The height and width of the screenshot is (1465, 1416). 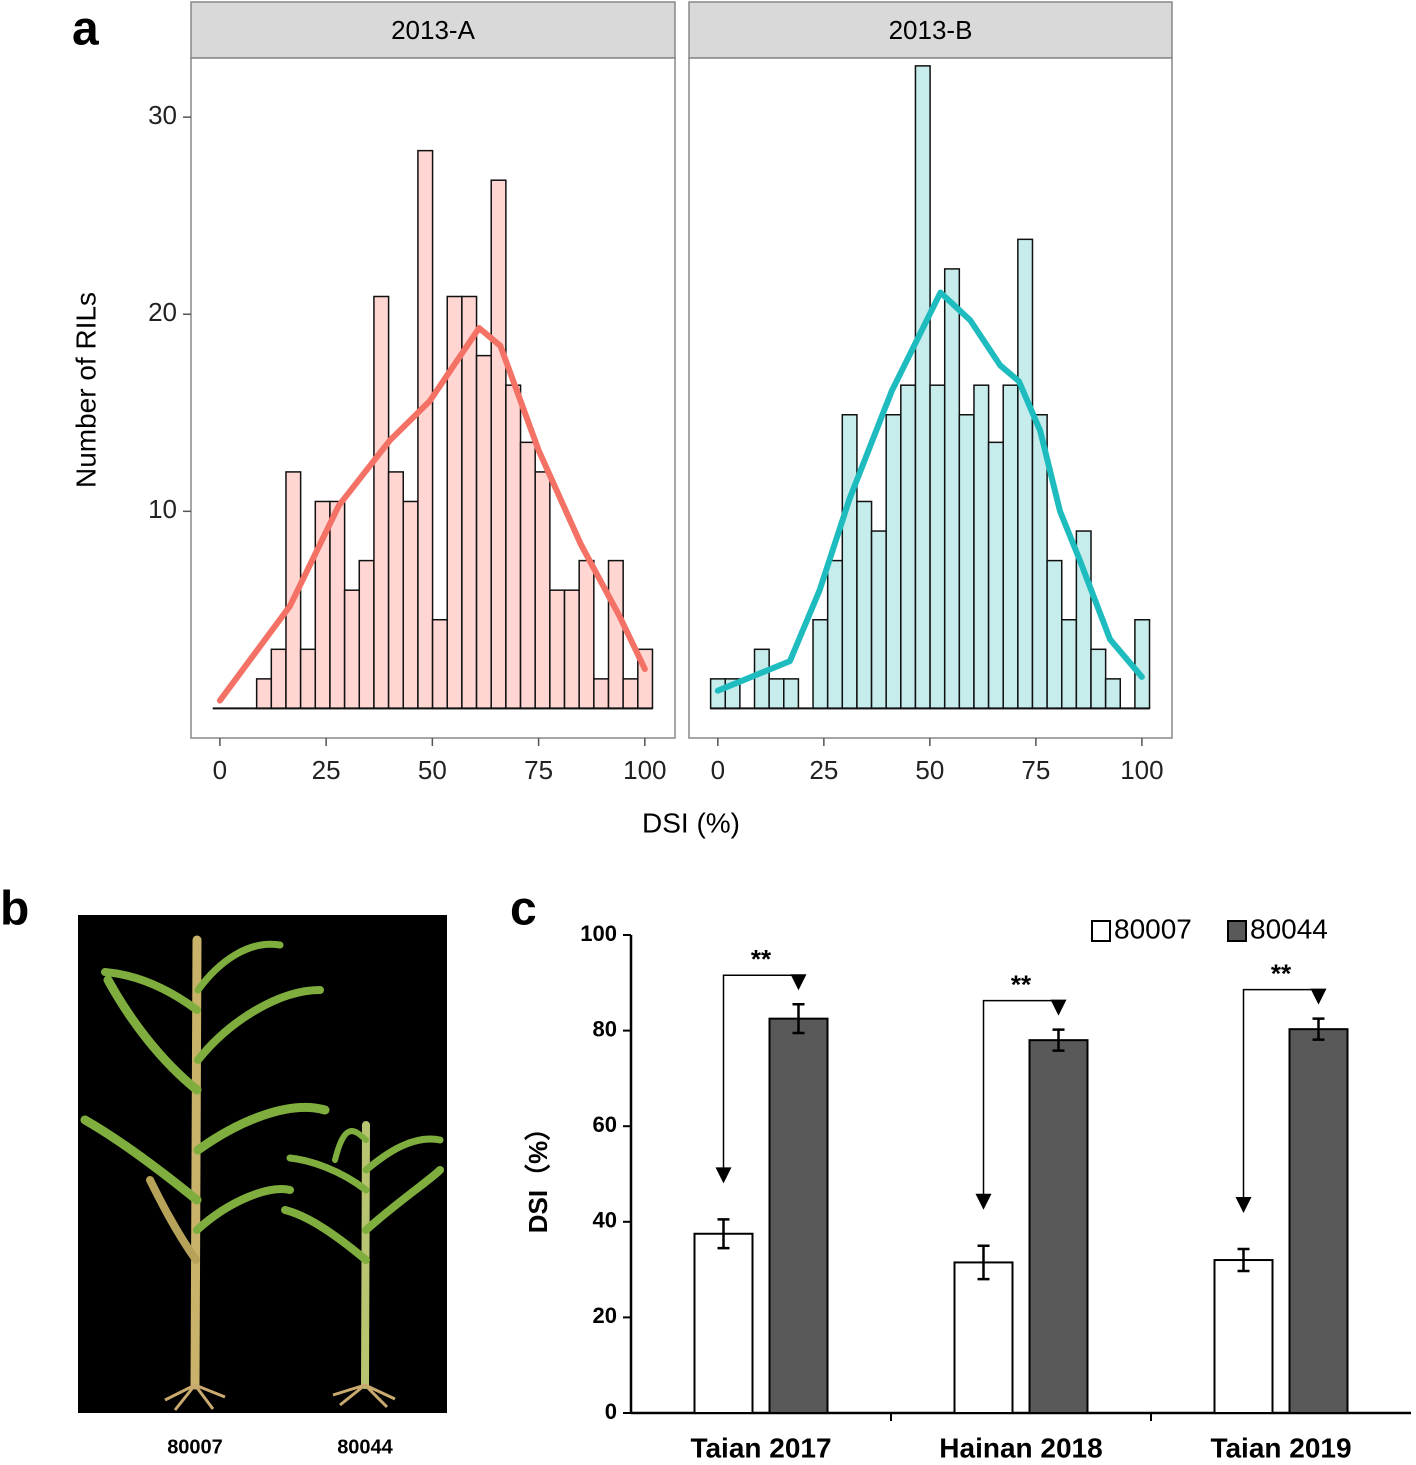 I want to click on photo, so click(x=262, y=1164).